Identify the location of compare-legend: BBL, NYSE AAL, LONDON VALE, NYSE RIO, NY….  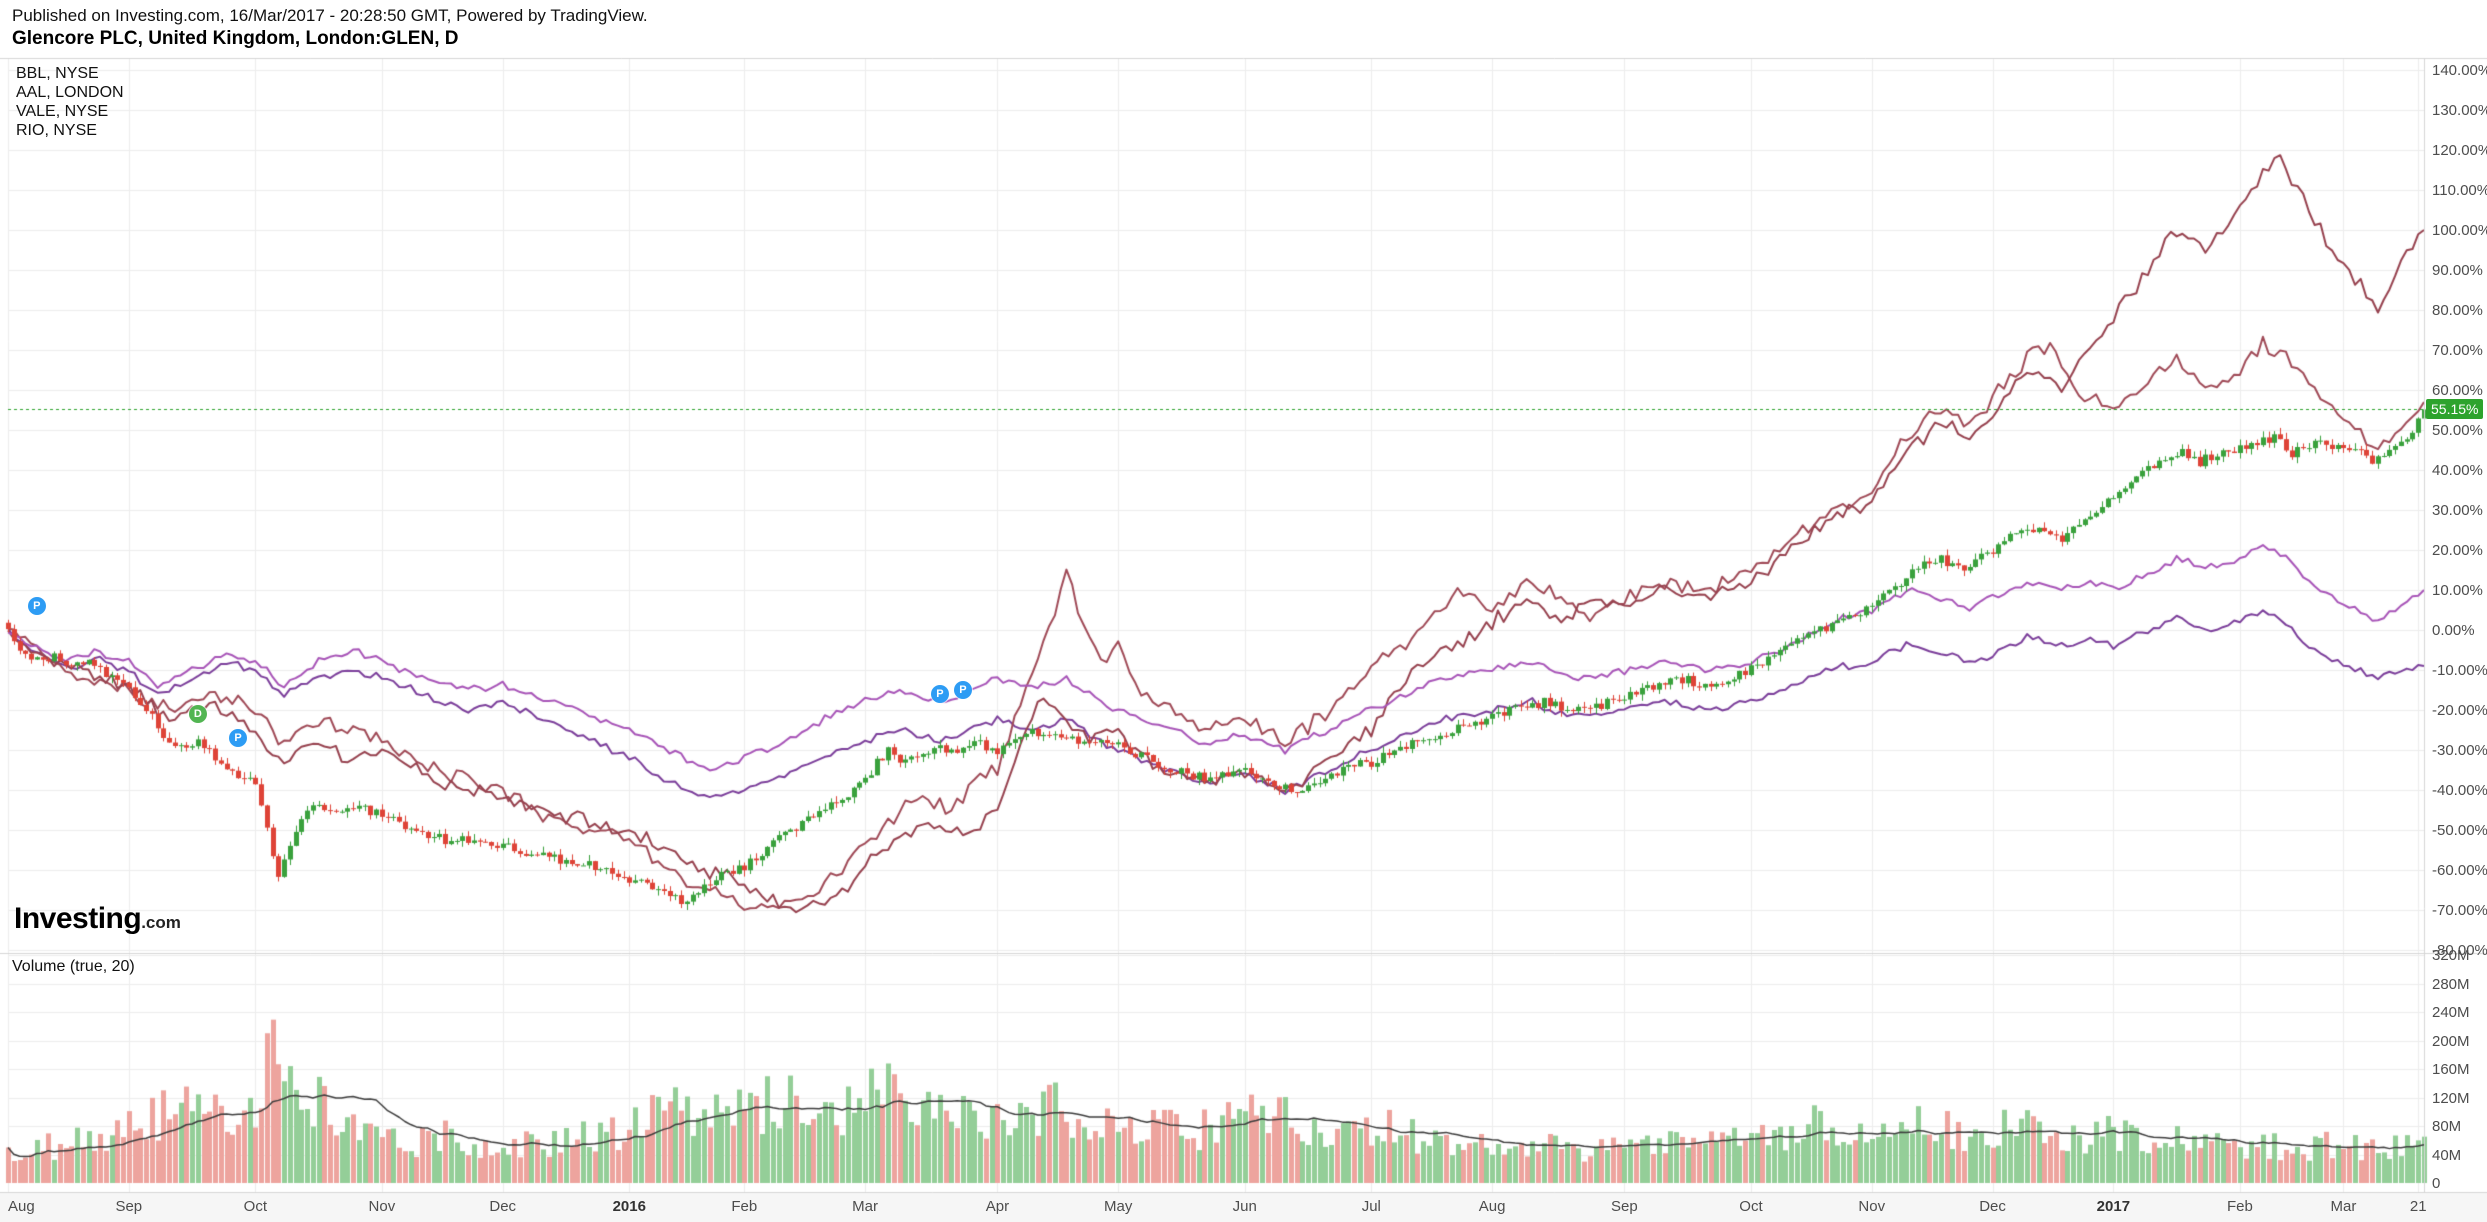
(70, 102).